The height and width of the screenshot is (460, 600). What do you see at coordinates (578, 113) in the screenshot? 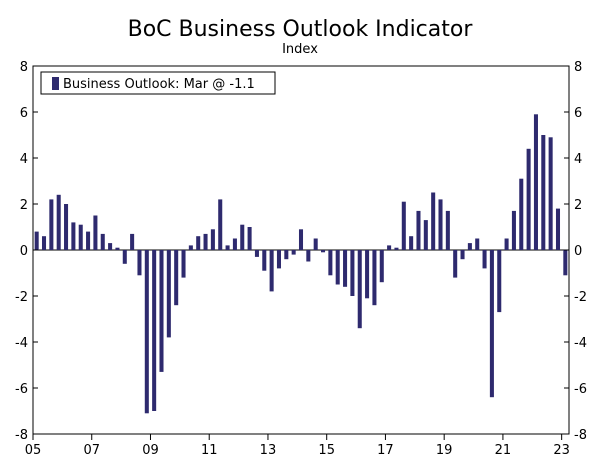
I see `y-tick-label-right: 6` at bounding box center [578, 113].